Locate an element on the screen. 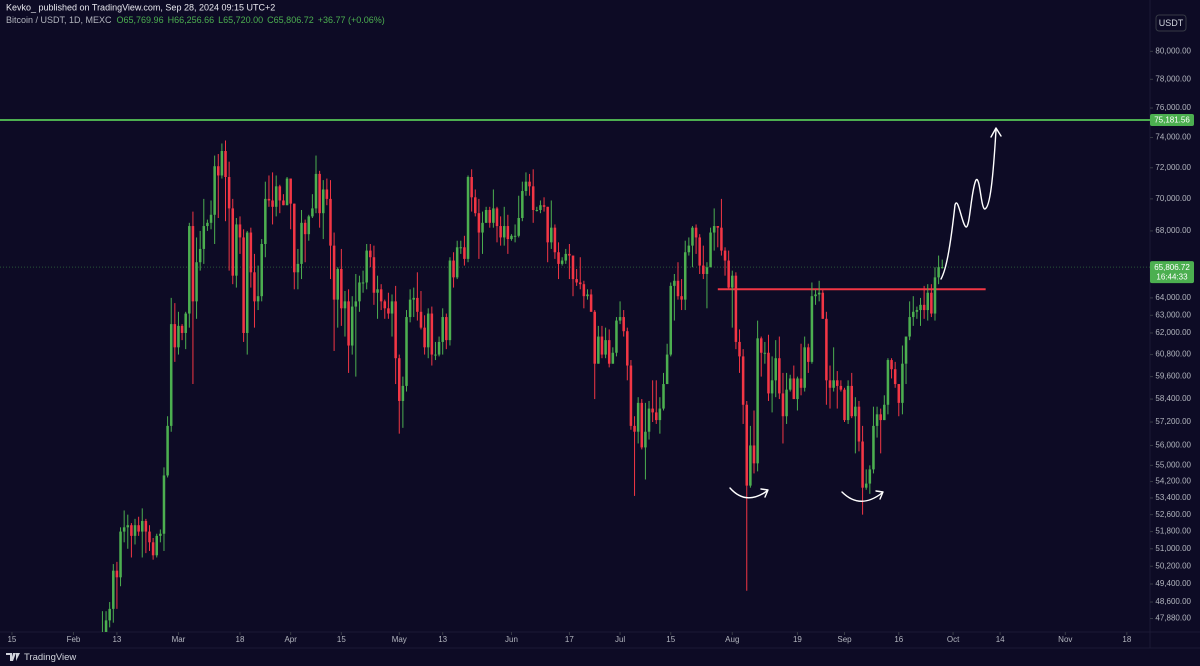 This screenshot has width=1200, height=666. y-tick-label: 70,000.00 is located at coordinates (1173, 198).